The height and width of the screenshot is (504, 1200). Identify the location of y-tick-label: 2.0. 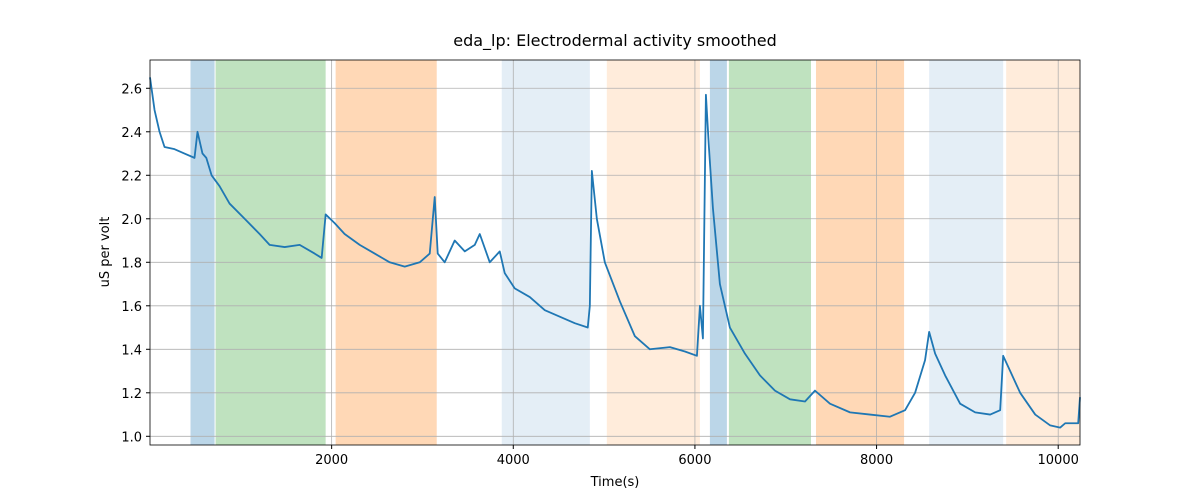
(131, 220).